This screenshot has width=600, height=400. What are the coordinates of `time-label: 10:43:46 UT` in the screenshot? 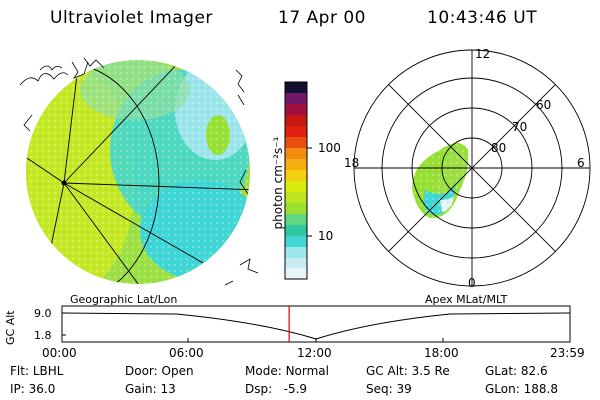 It's located at (482, 18).